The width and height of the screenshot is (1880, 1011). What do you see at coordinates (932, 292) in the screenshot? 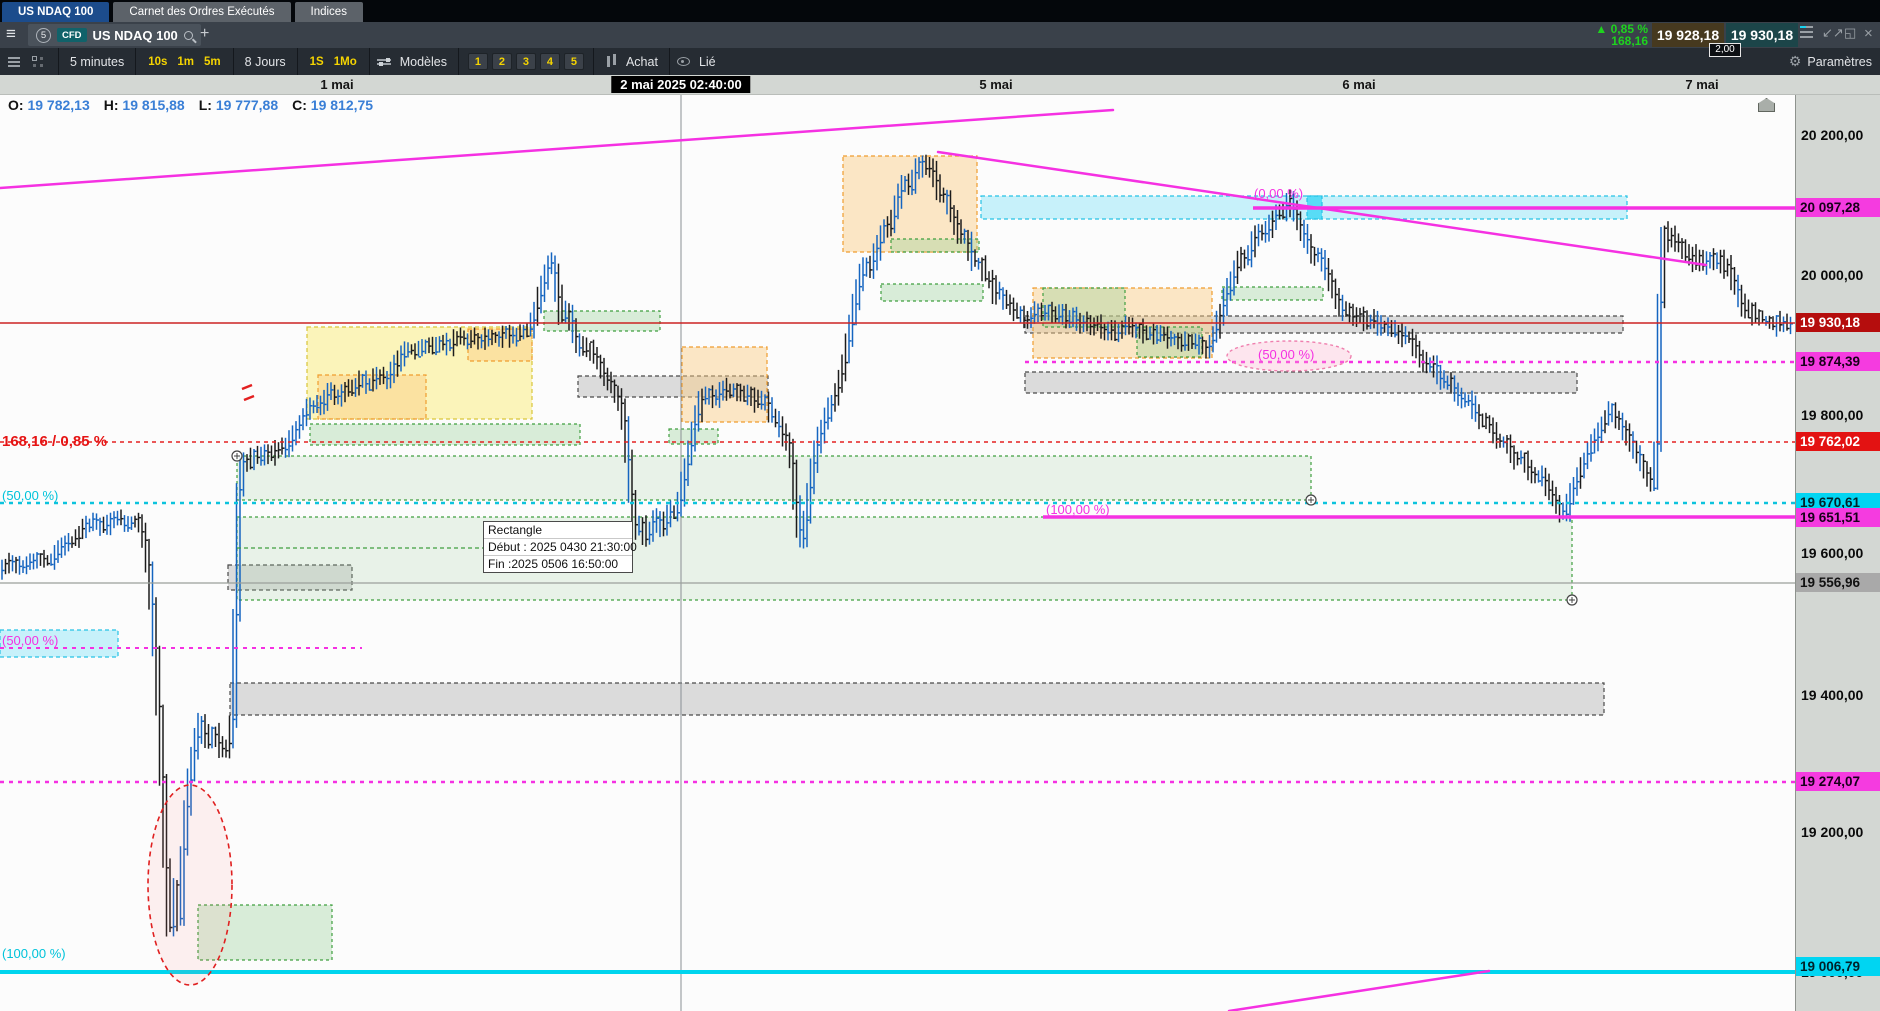
I see `green-zone-e` at bounding box center [932, 292].